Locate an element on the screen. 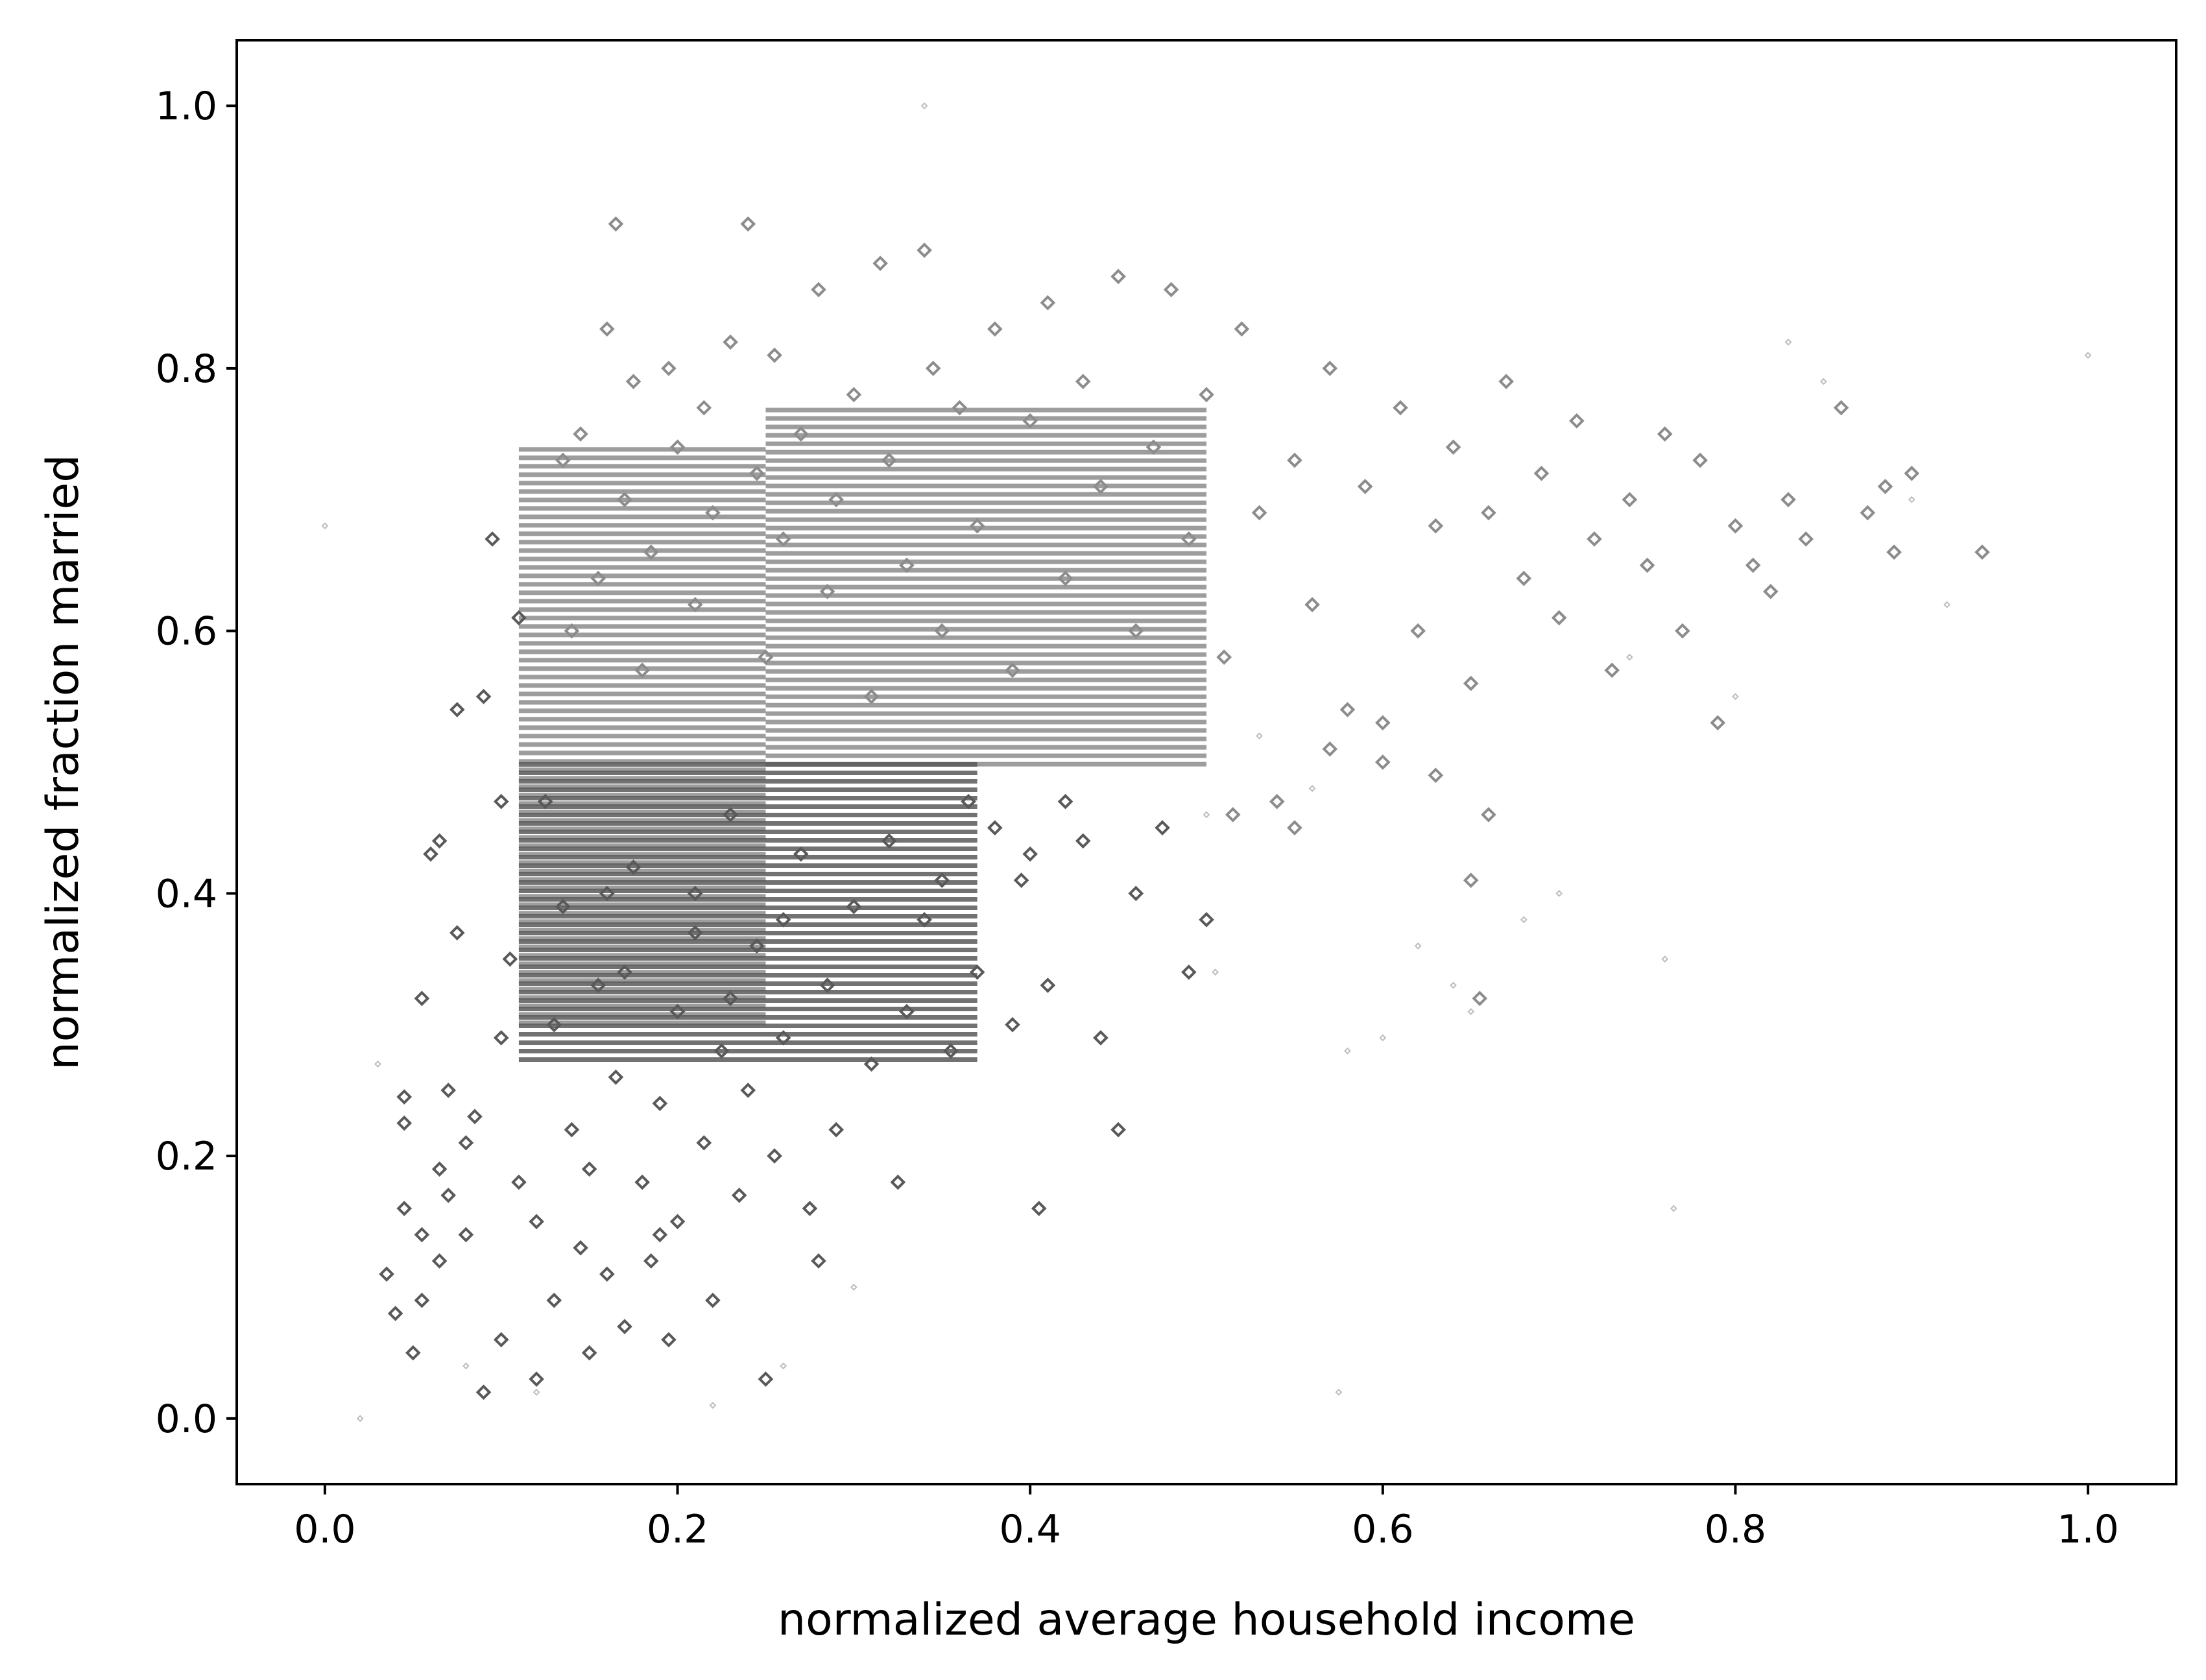 The image size is (2206, 1680). y-tick-label: 1.0 is located at coordinates (186, 106).